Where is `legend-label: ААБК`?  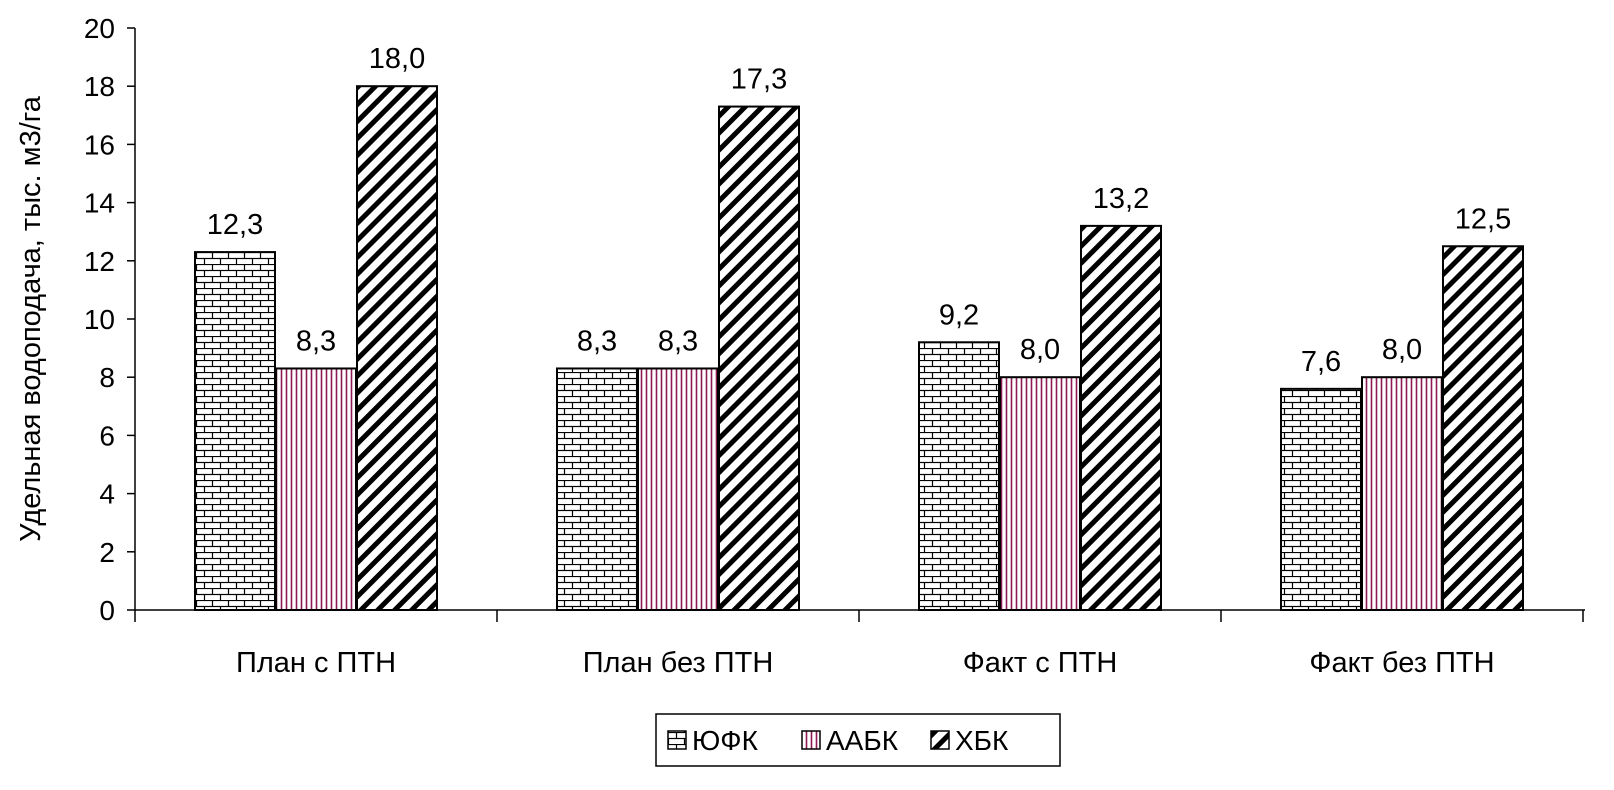 legend-label: ААБК is located at coordinates (862, 740).